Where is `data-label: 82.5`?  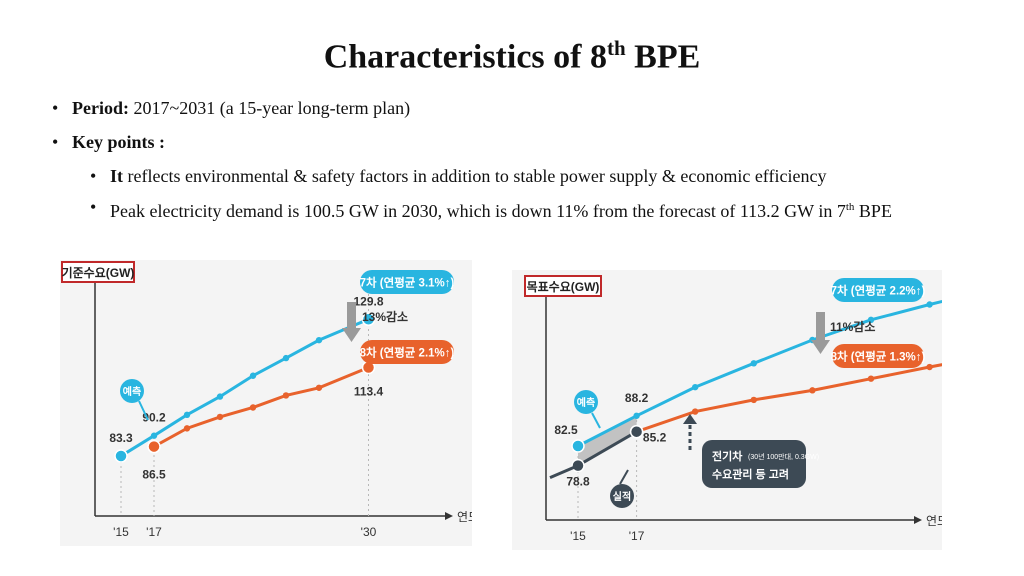
data-label: 82.5 is located at coordinates (566, 430).